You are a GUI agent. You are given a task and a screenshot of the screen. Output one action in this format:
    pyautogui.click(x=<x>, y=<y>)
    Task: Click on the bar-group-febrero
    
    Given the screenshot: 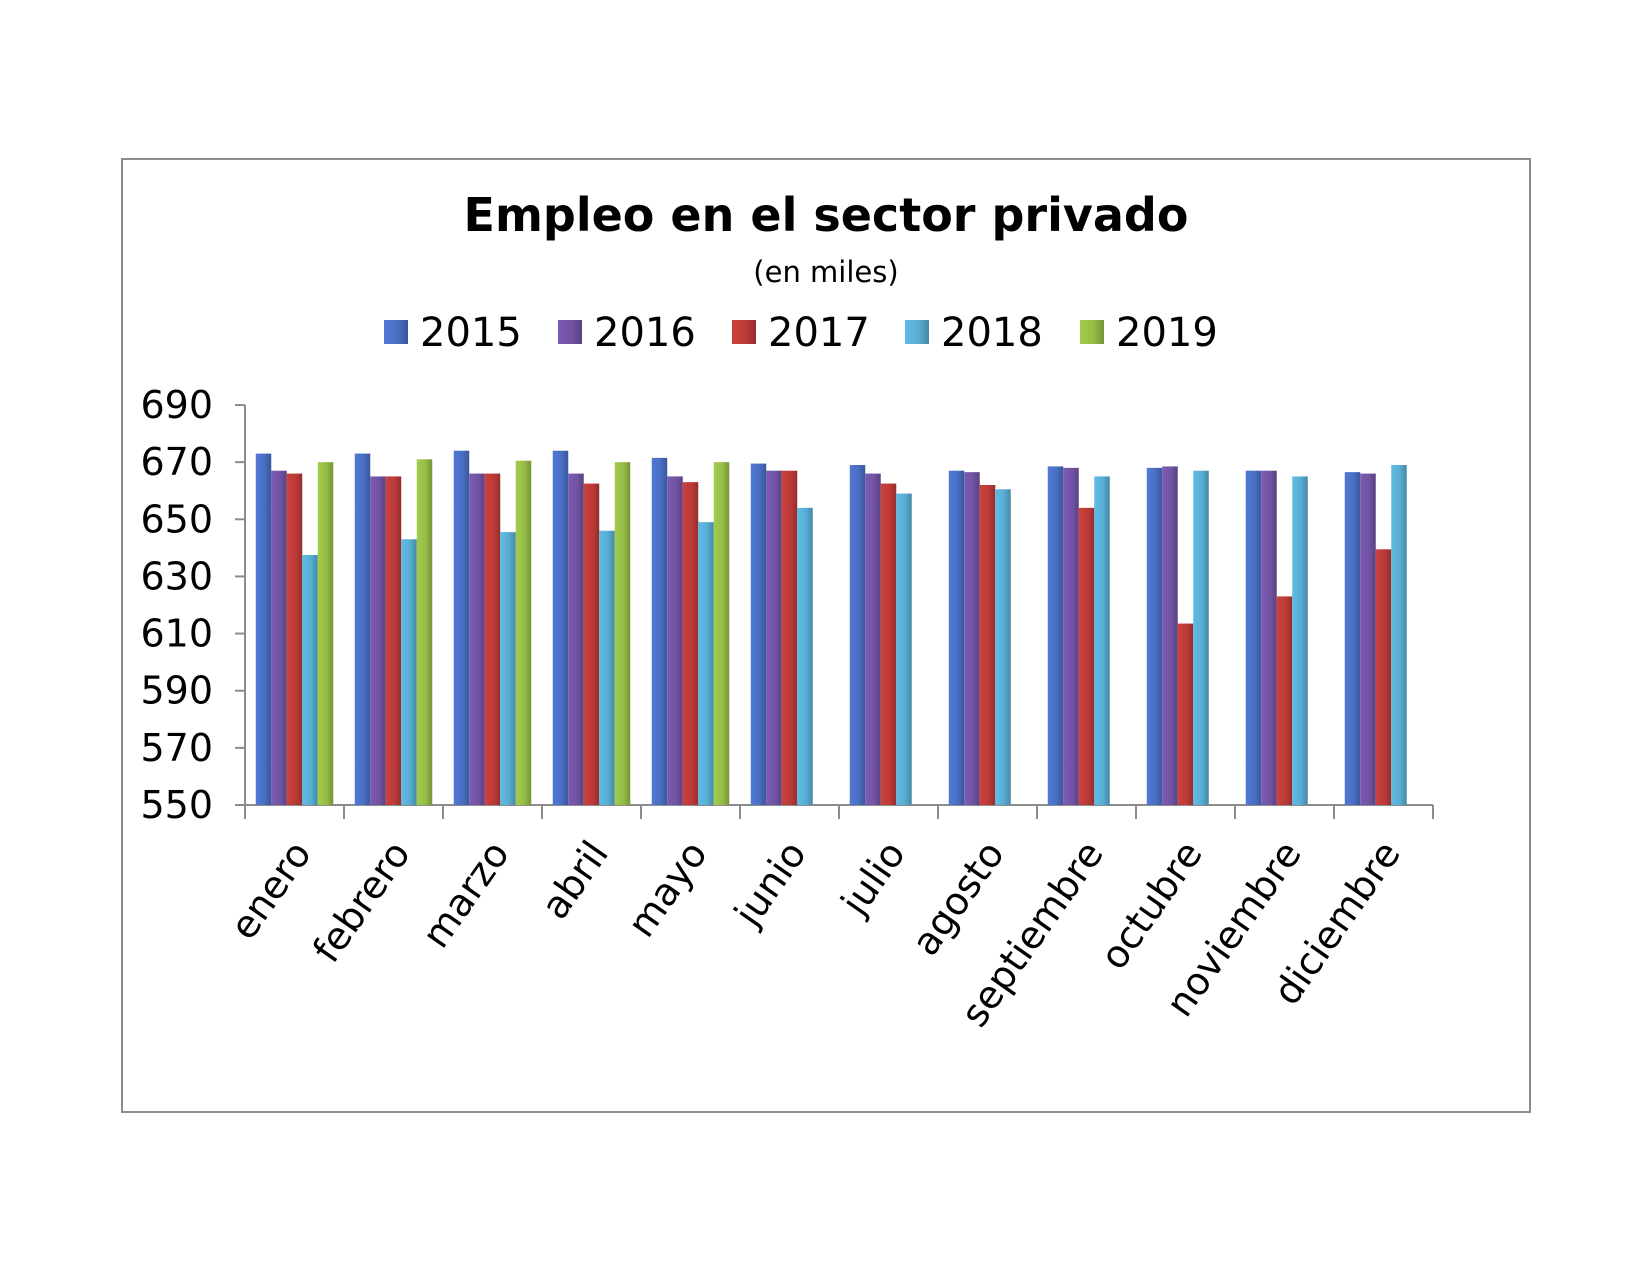 What is the action you would take?
    pyautogui.click(x=393, y=629)
    